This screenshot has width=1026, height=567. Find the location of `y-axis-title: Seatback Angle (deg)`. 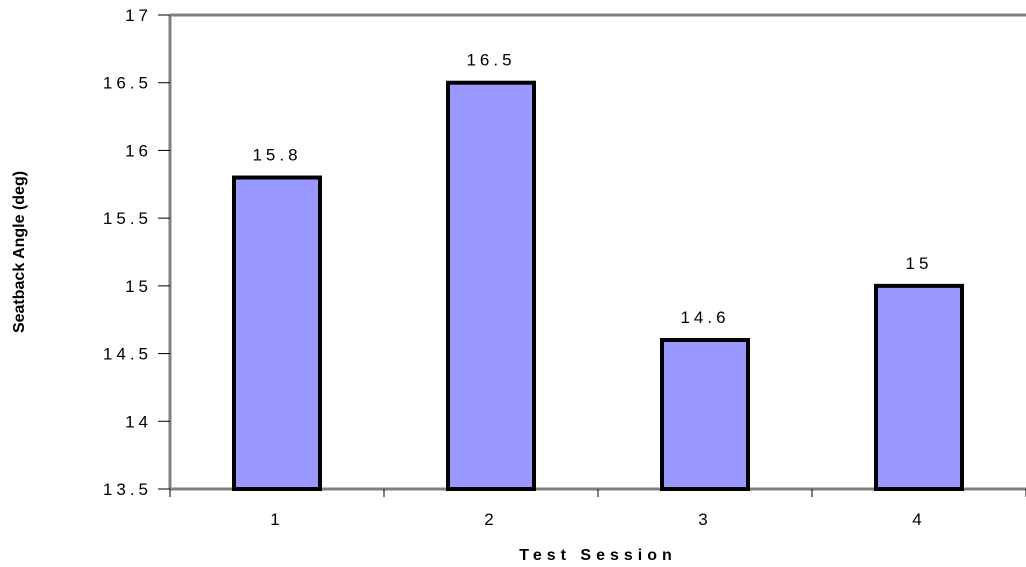

y-axis-title: Seatback Angle (deg) is located at coordinates (19, 252).